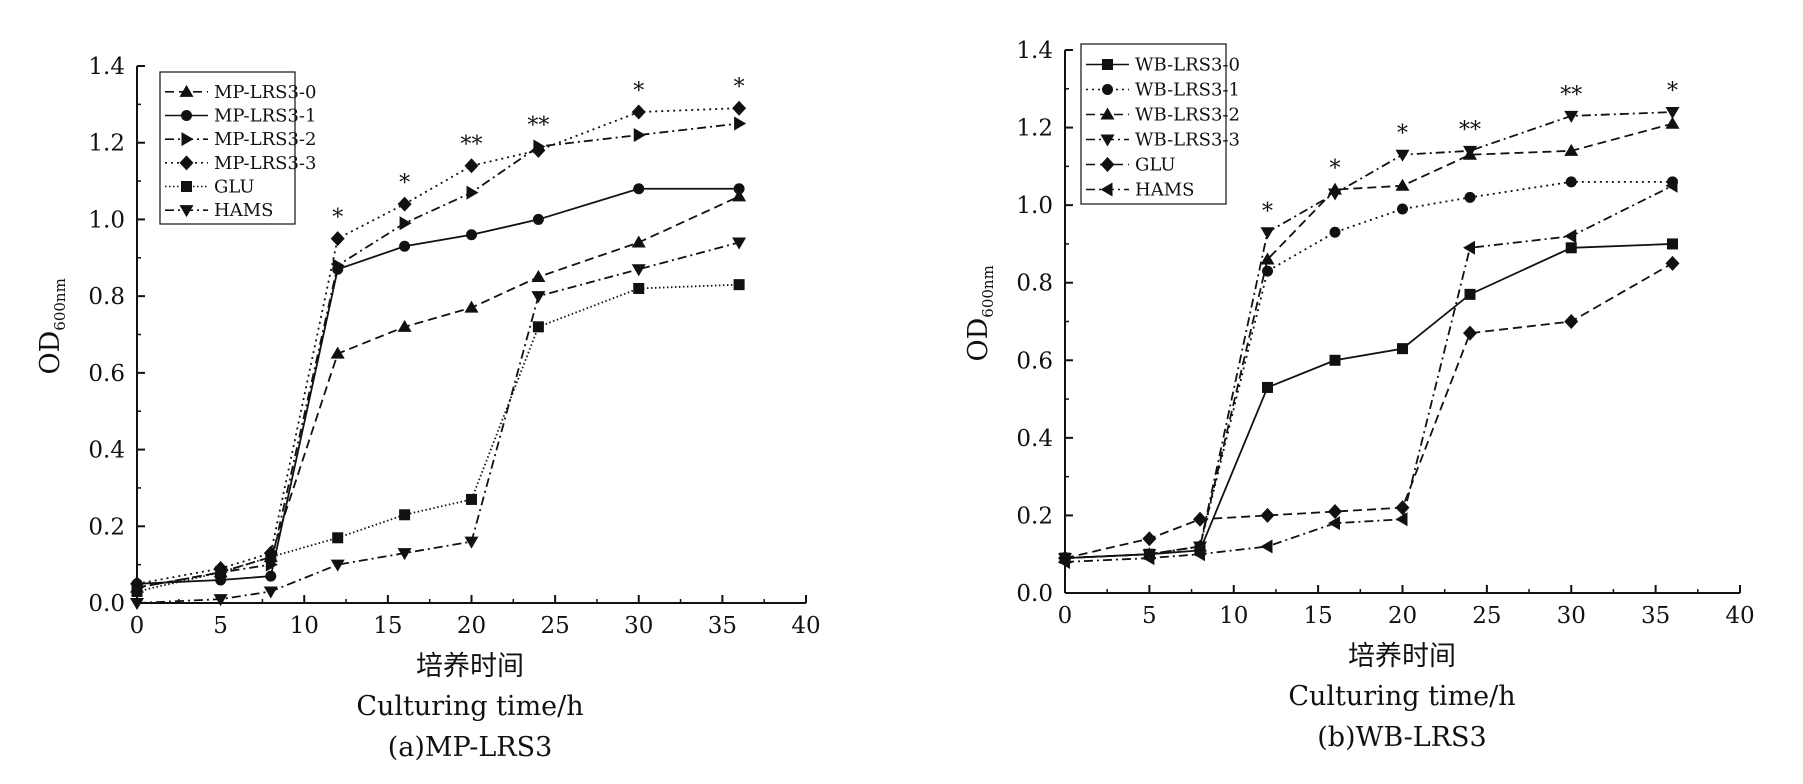  Describe the element at coordinates (106, 220) in the screenshot. I see `y-tick-label: 1.0` at that location.